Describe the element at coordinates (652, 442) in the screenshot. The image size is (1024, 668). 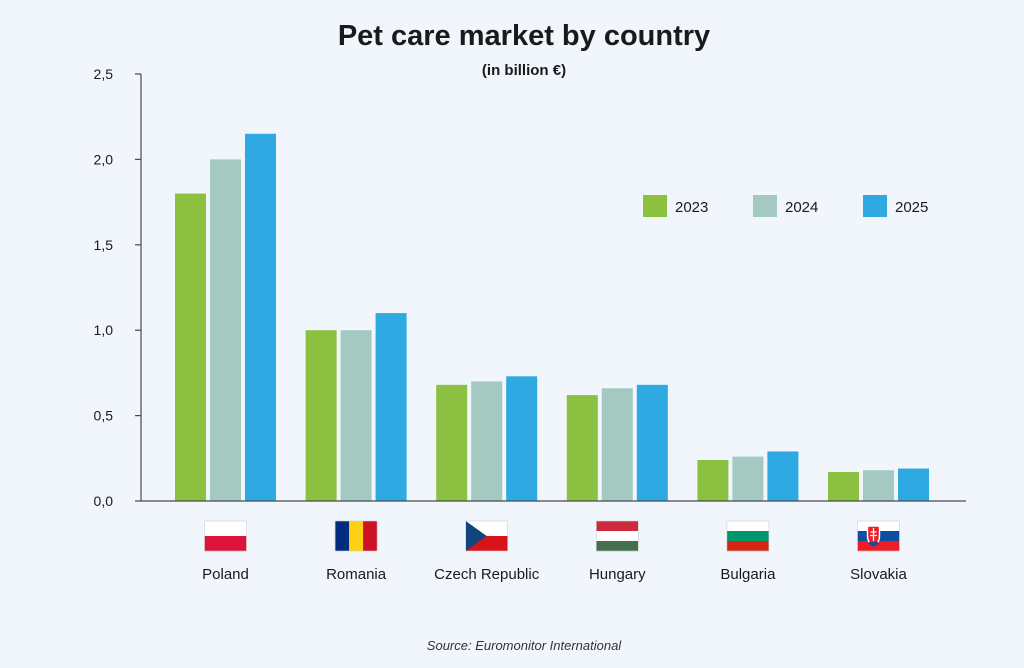
I see `bar-hungary-2025` at that location.